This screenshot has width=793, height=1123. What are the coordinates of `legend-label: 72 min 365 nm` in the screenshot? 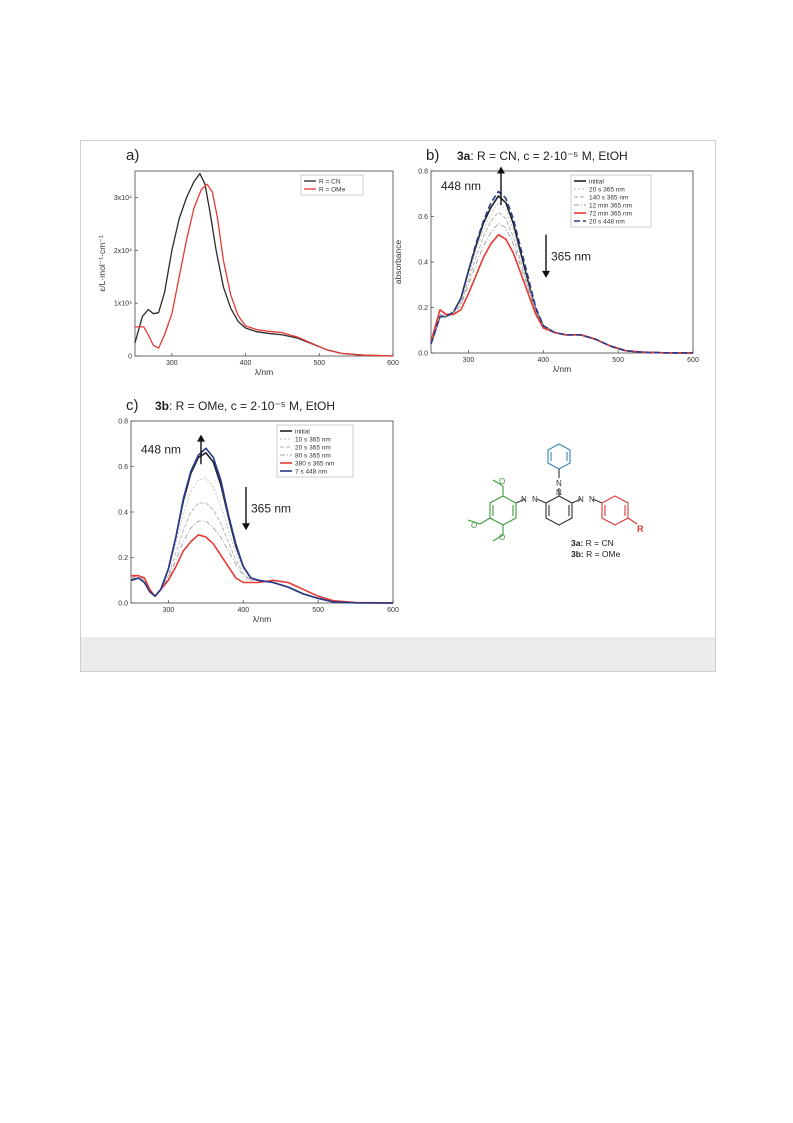 It's located at (610, 213).